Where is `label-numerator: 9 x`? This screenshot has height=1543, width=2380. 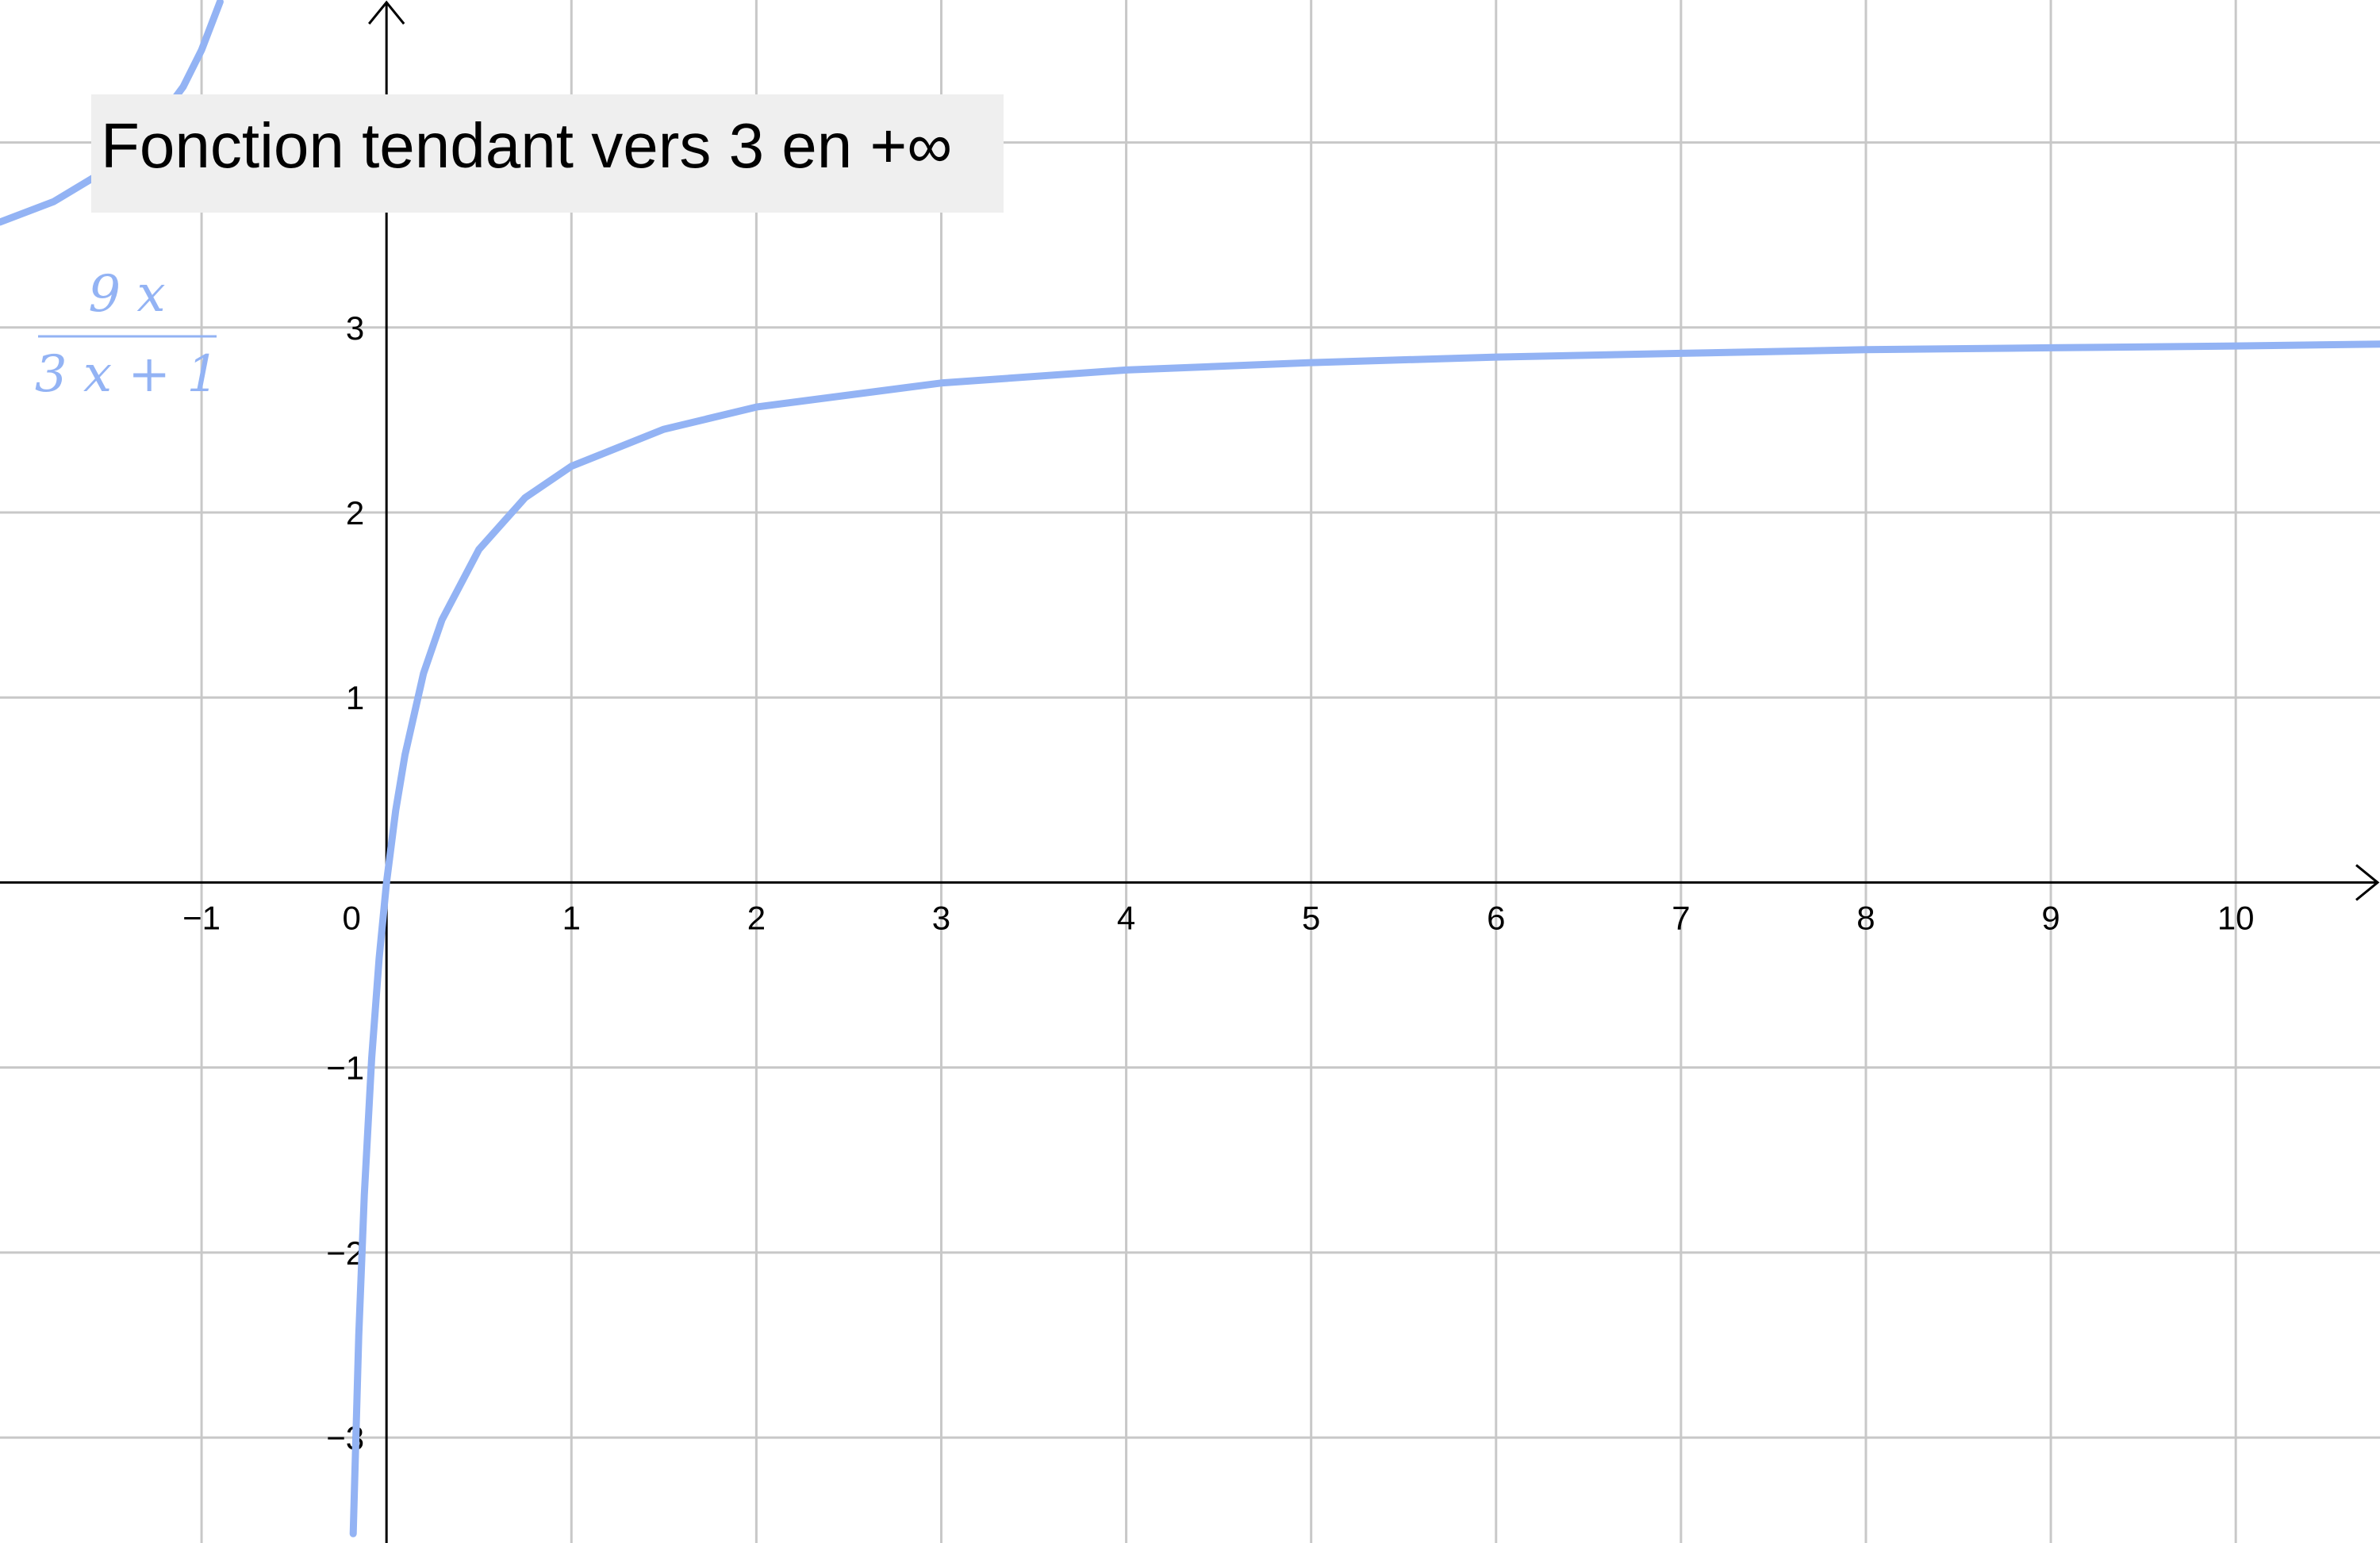 label-numerator: 9 x is located at coordinates (126, 294).